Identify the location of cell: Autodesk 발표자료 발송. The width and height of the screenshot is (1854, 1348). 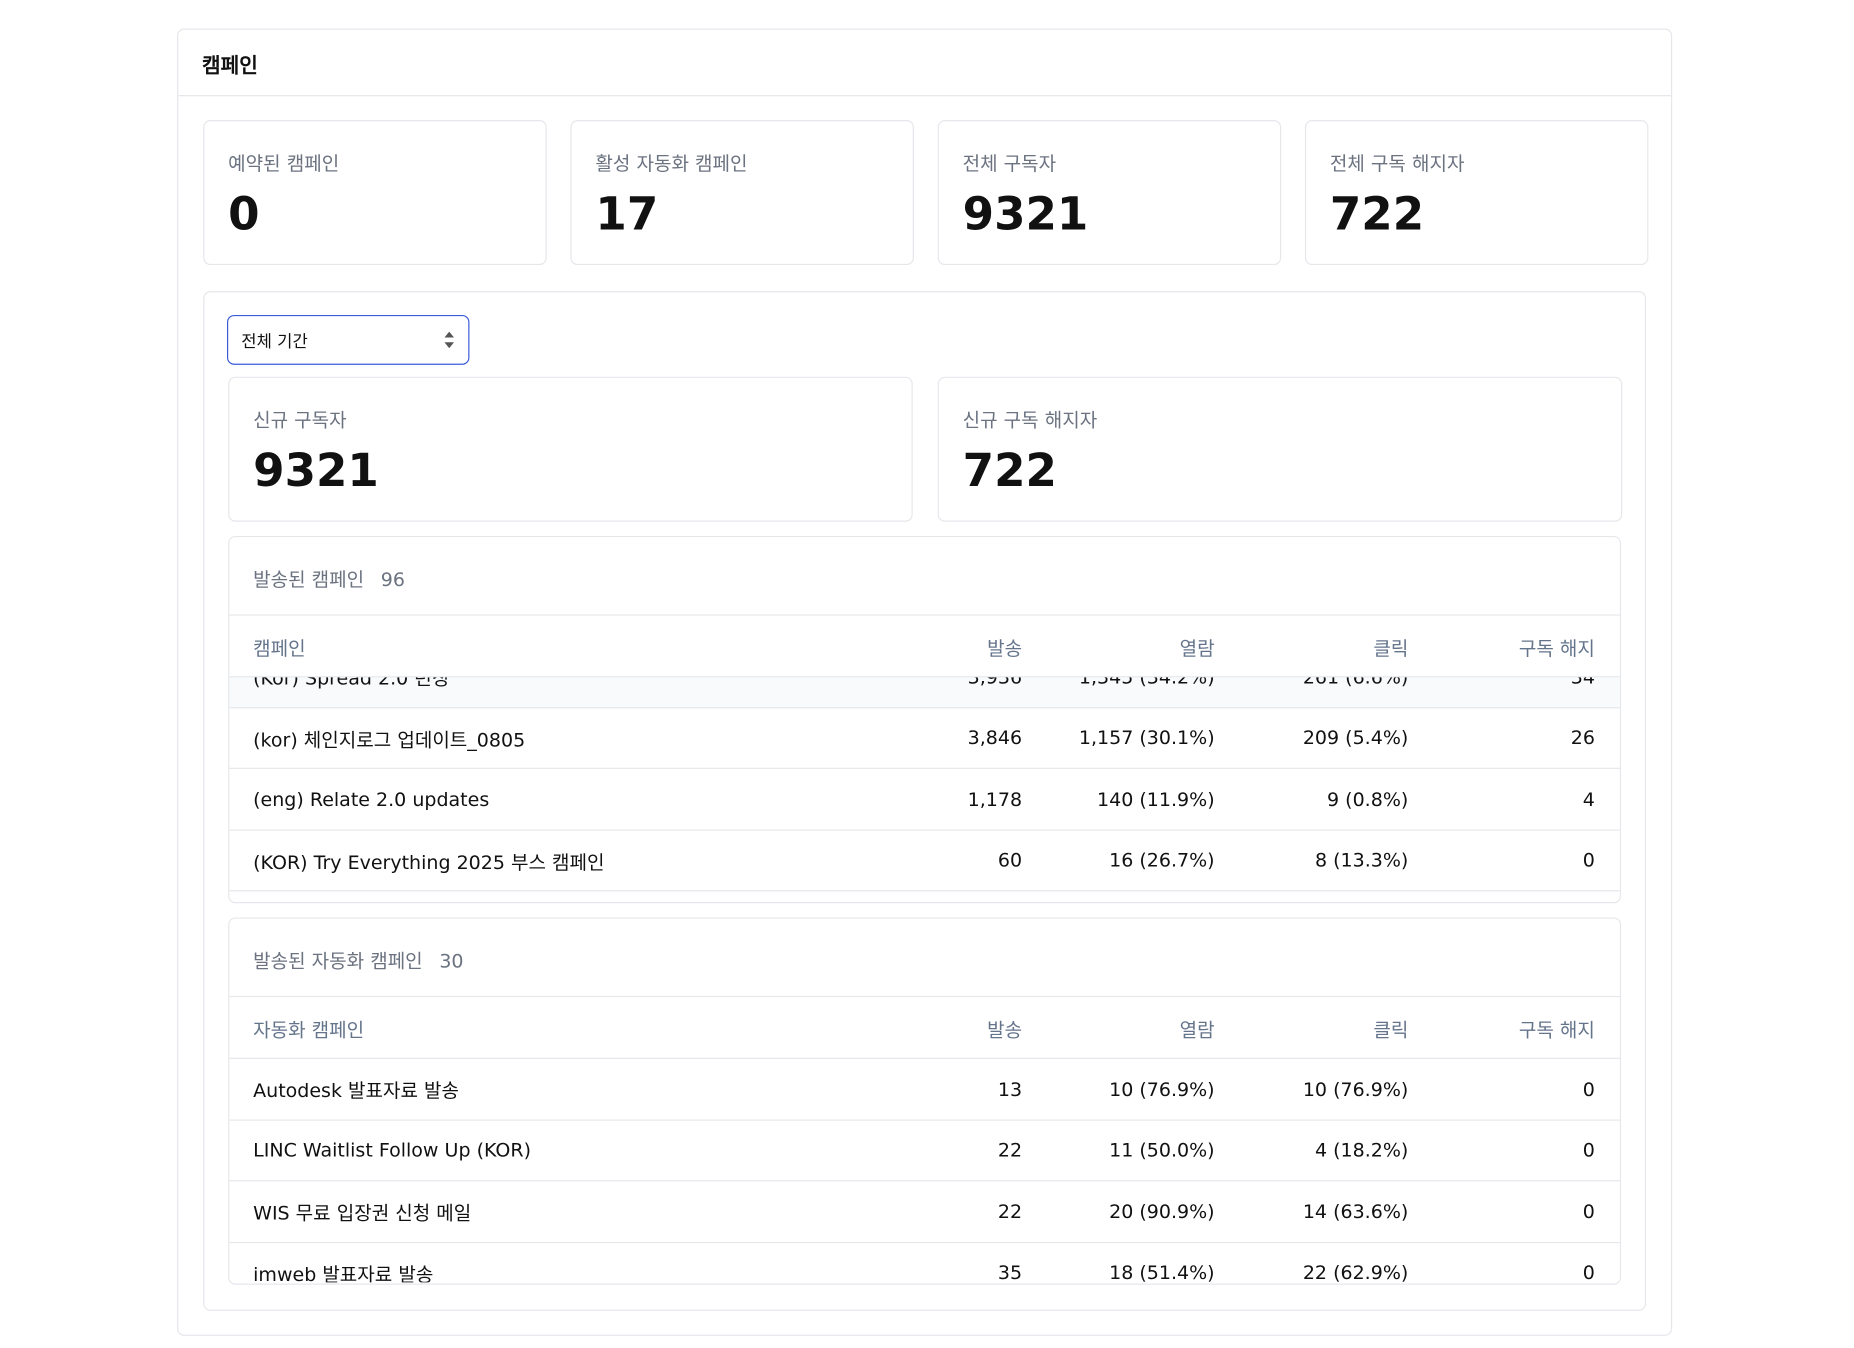
(356, 1090).